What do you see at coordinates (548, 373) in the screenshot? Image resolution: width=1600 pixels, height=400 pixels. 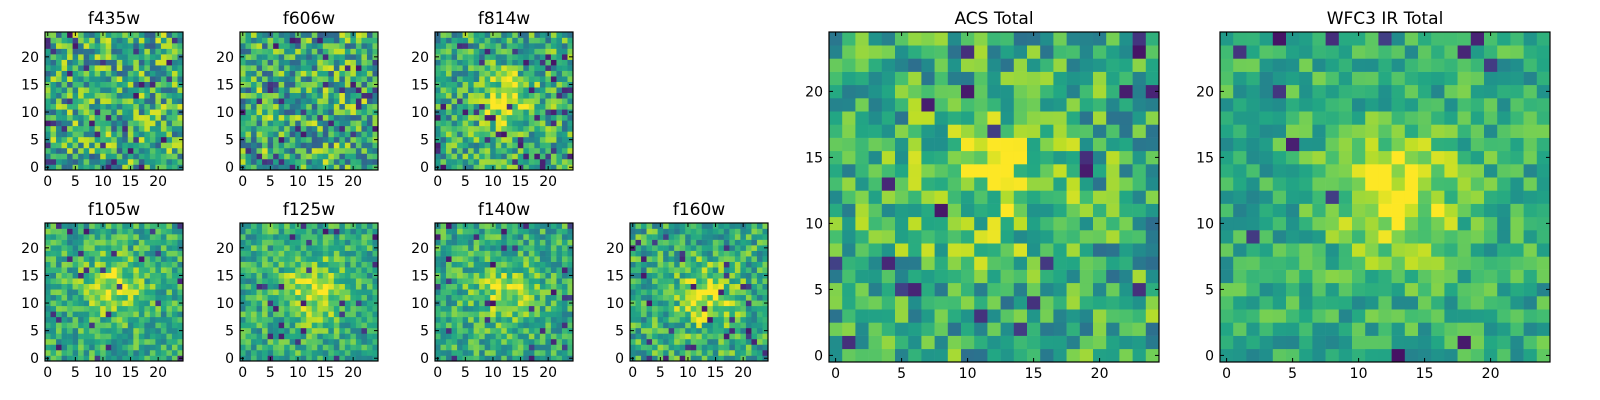 I see `x-tick-label: 20` at bounding box center [548, 373].